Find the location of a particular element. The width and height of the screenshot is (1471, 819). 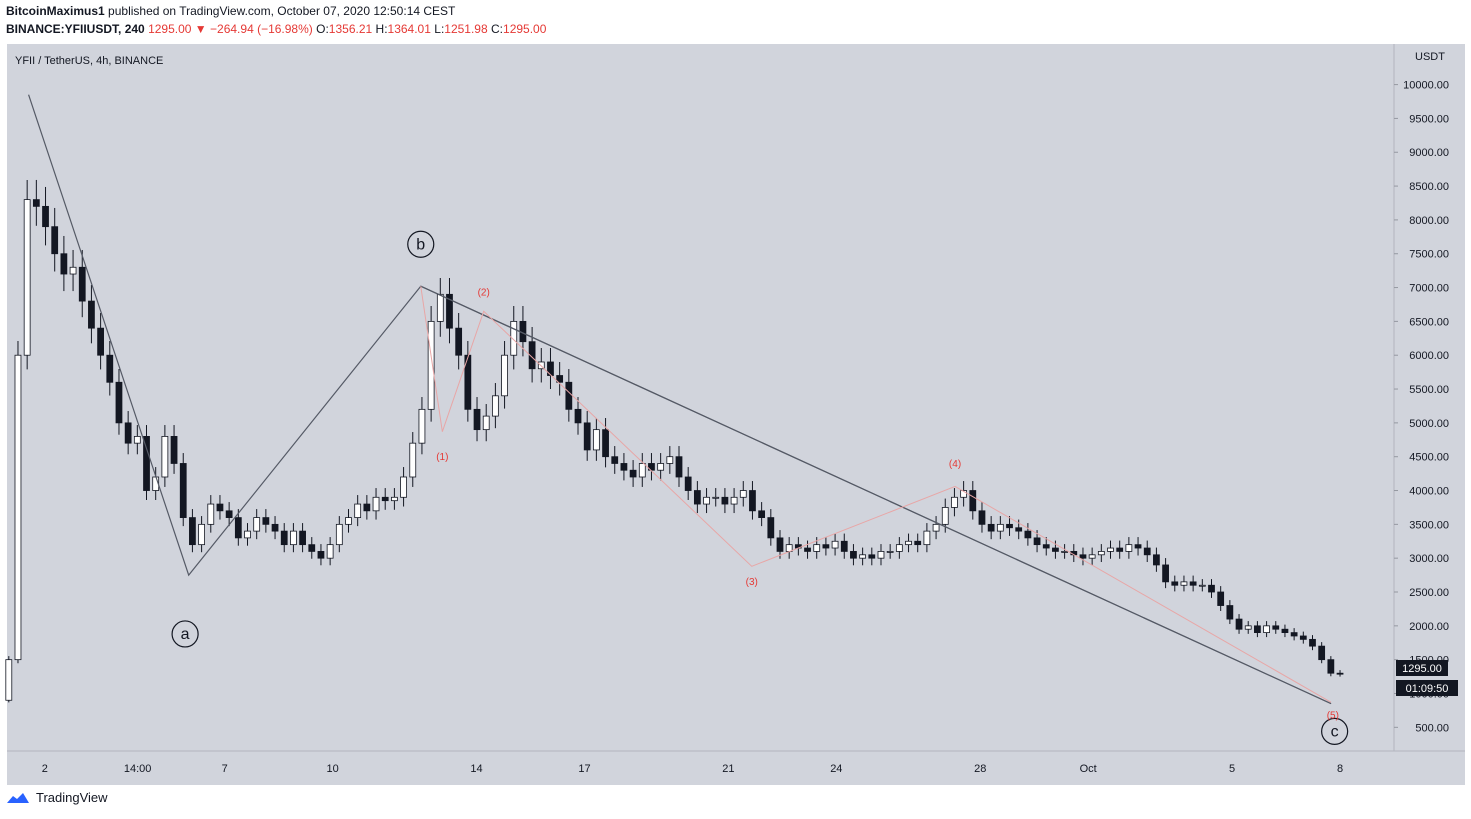

footer: TradingView is located at coordinates (57, 797).